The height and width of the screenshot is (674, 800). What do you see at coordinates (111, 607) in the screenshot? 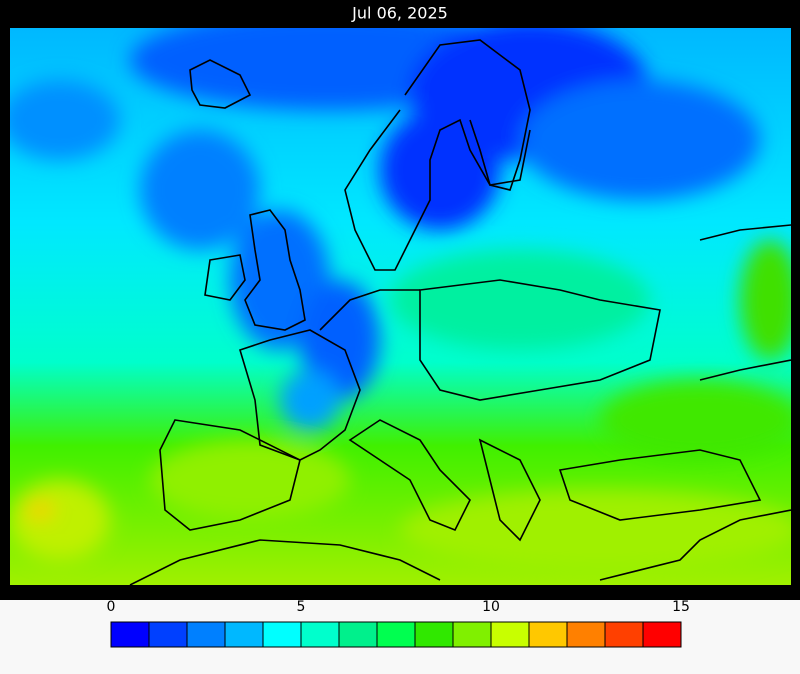
I see `colorbar-tick-label: 0` at bounding box center [111, 607].